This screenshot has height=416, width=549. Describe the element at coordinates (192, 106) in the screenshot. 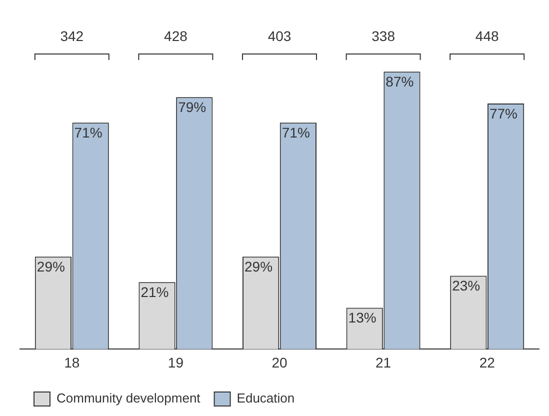

I see `data-label: 79%` at that location.